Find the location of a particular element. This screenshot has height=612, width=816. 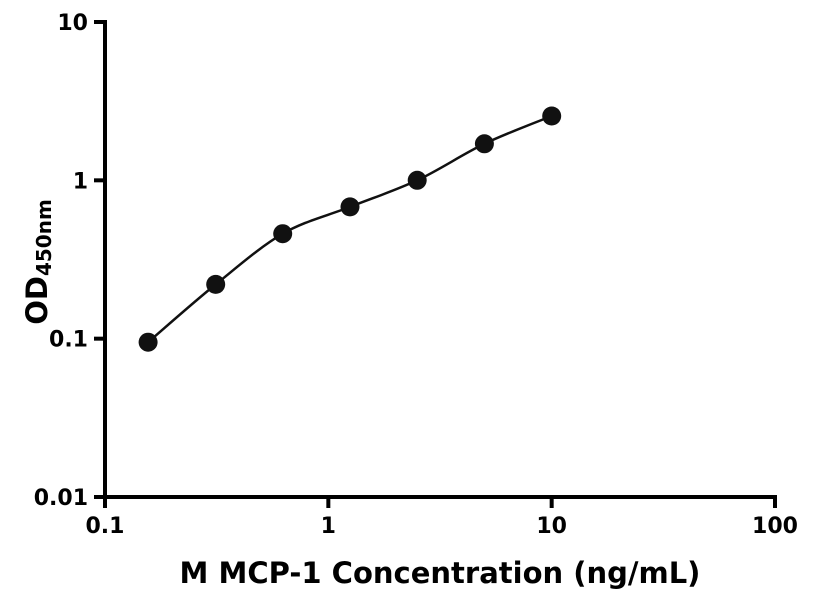

x-tick-label: 10 is located at coordinates (551, 526).